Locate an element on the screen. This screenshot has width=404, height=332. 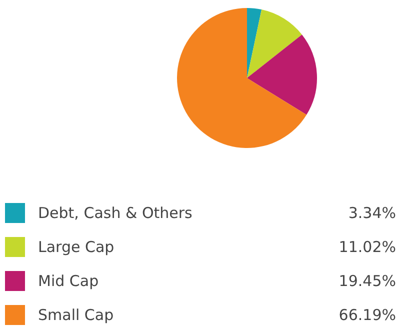
legend-label: Small Cap is located at coordinates (76, 315).